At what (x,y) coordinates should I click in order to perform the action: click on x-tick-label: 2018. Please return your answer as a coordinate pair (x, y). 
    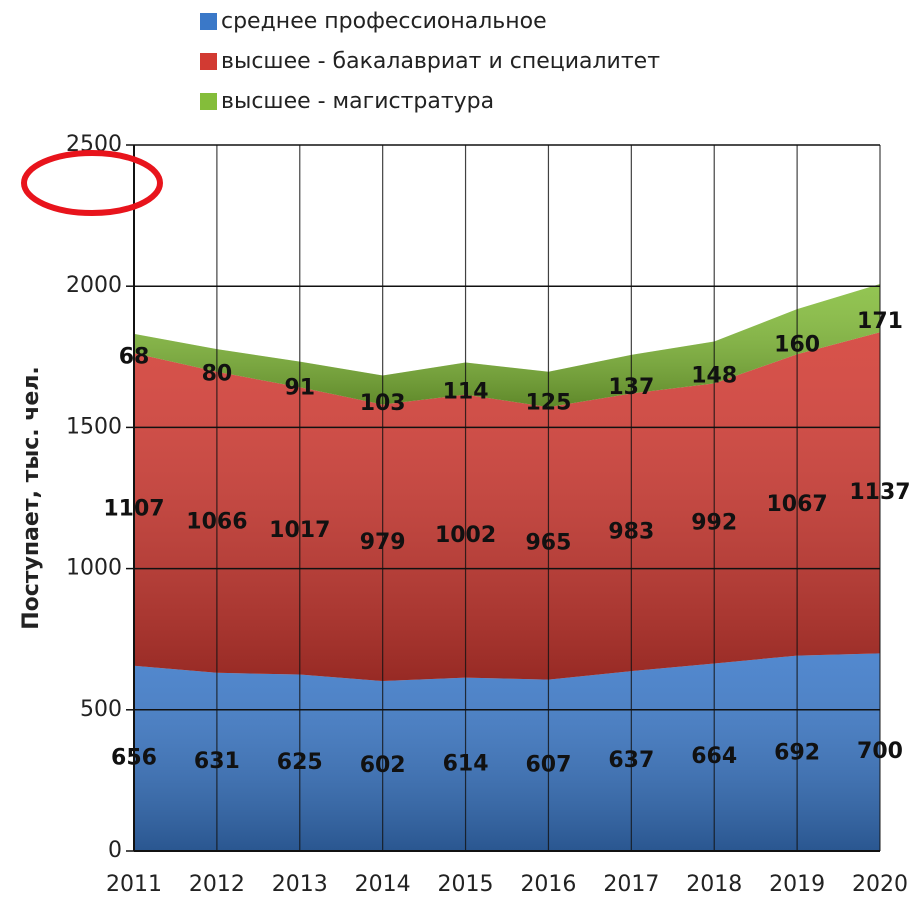
    Looking at the image, I should click on (714, 884).